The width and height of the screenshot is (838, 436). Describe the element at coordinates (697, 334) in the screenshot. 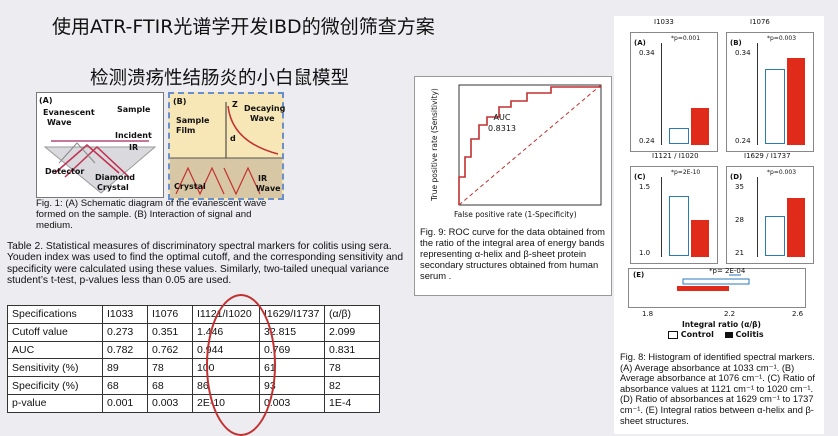

I see `legend-control-label: Control` at that location.